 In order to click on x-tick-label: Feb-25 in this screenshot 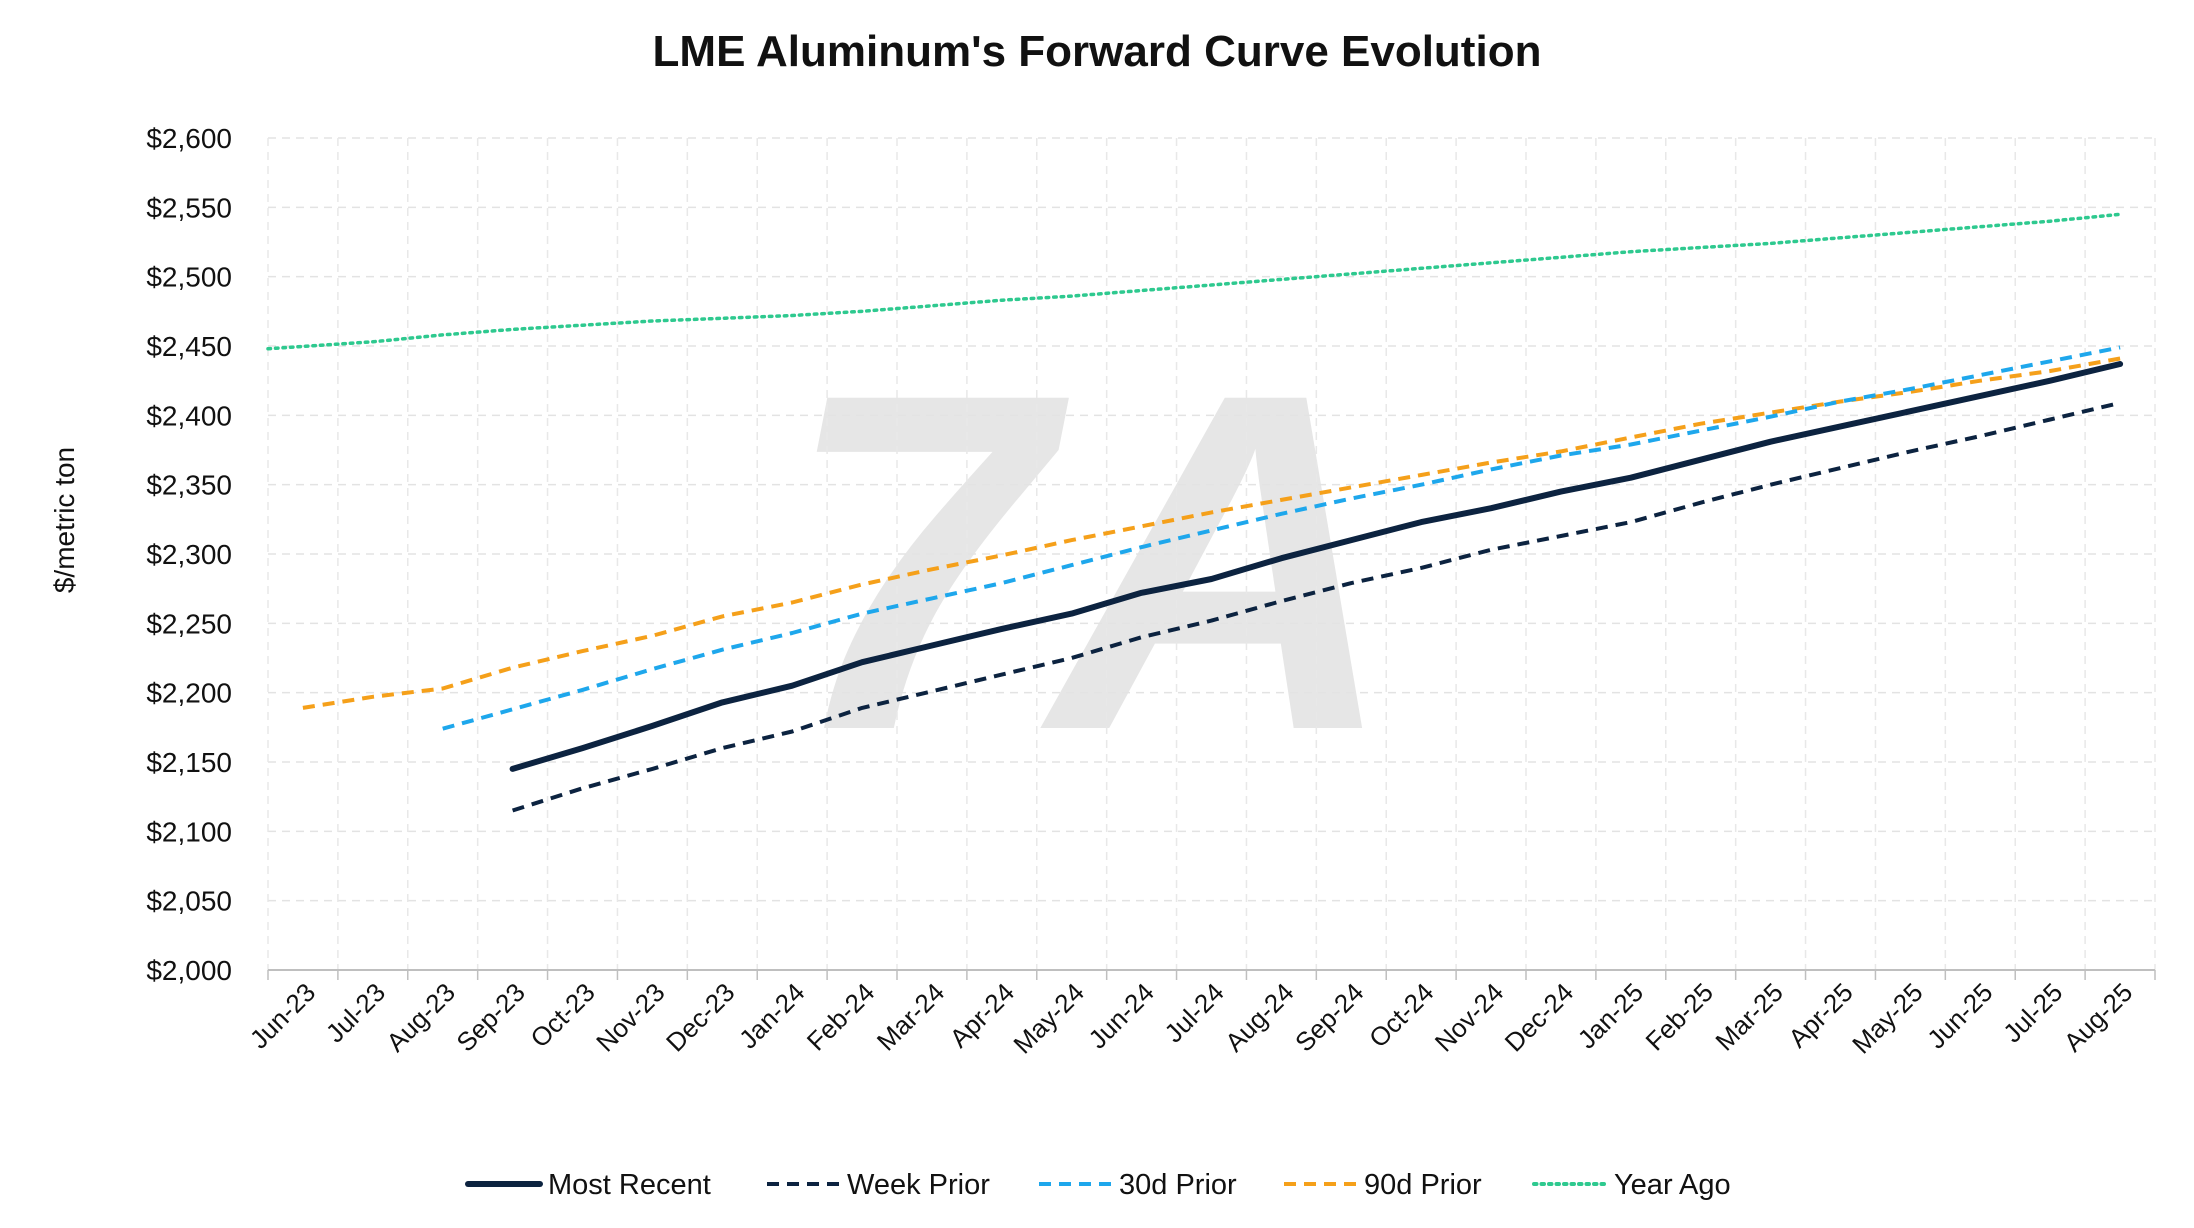, I will do `click(1678, 1016)`.